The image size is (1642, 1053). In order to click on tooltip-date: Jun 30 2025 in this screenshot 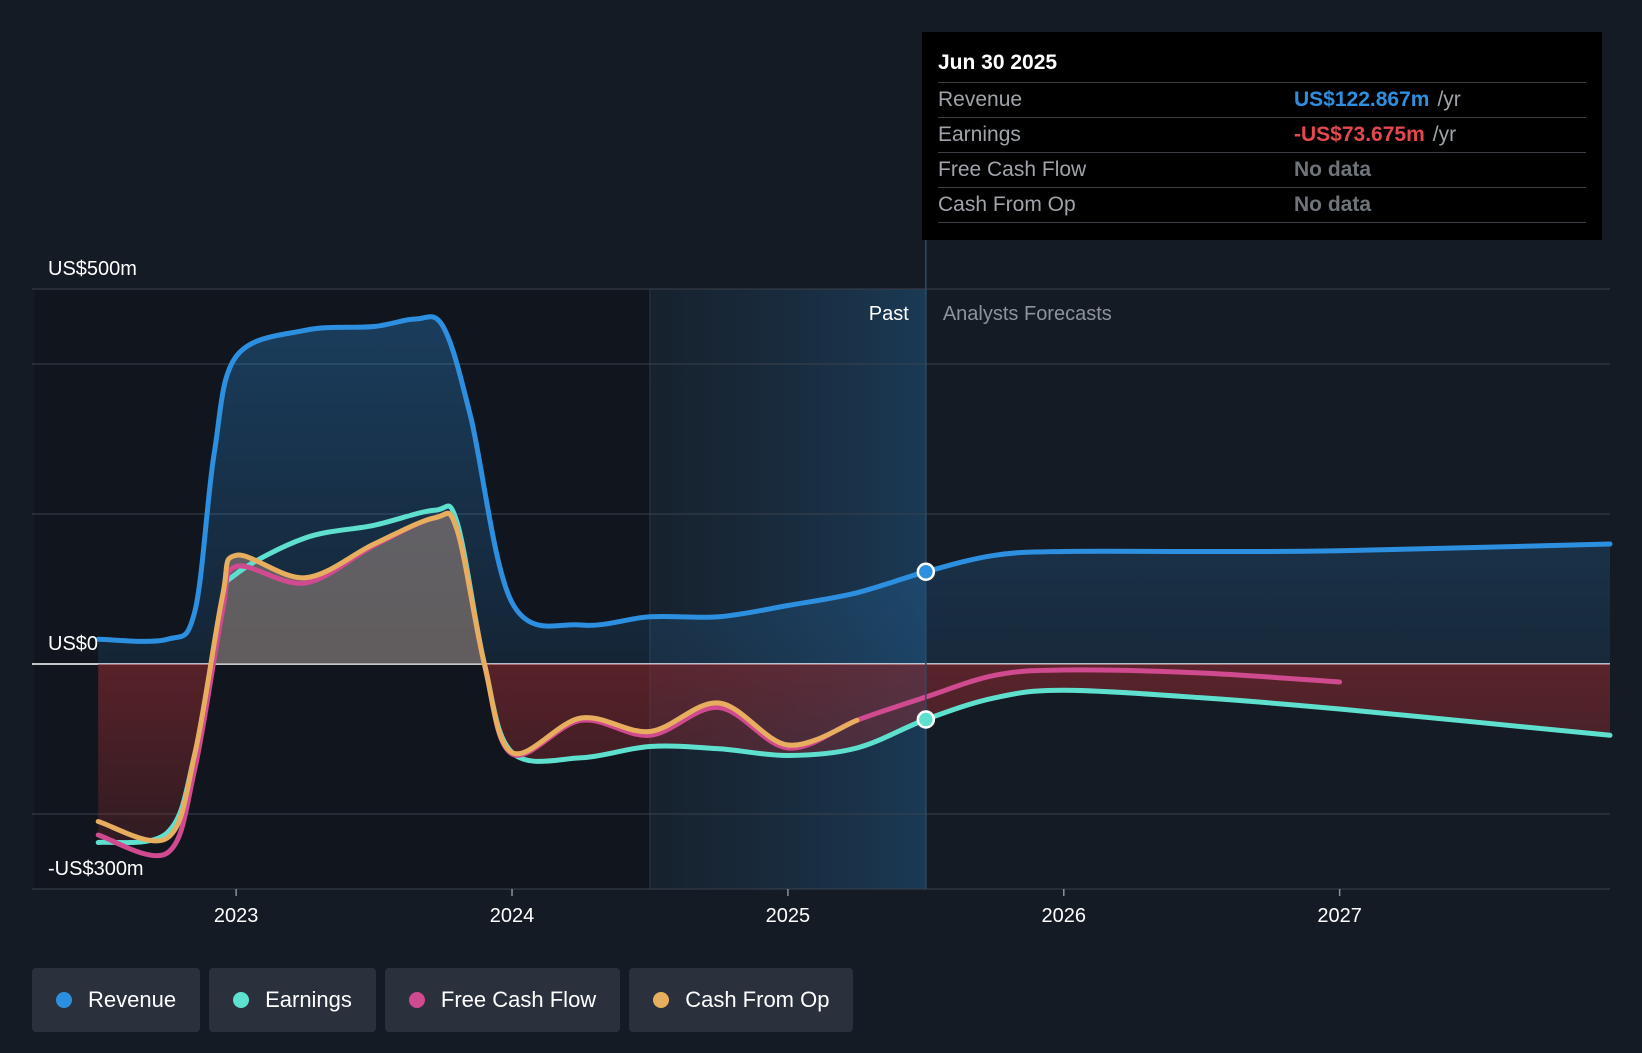, I will do `click(1262, 63)`.